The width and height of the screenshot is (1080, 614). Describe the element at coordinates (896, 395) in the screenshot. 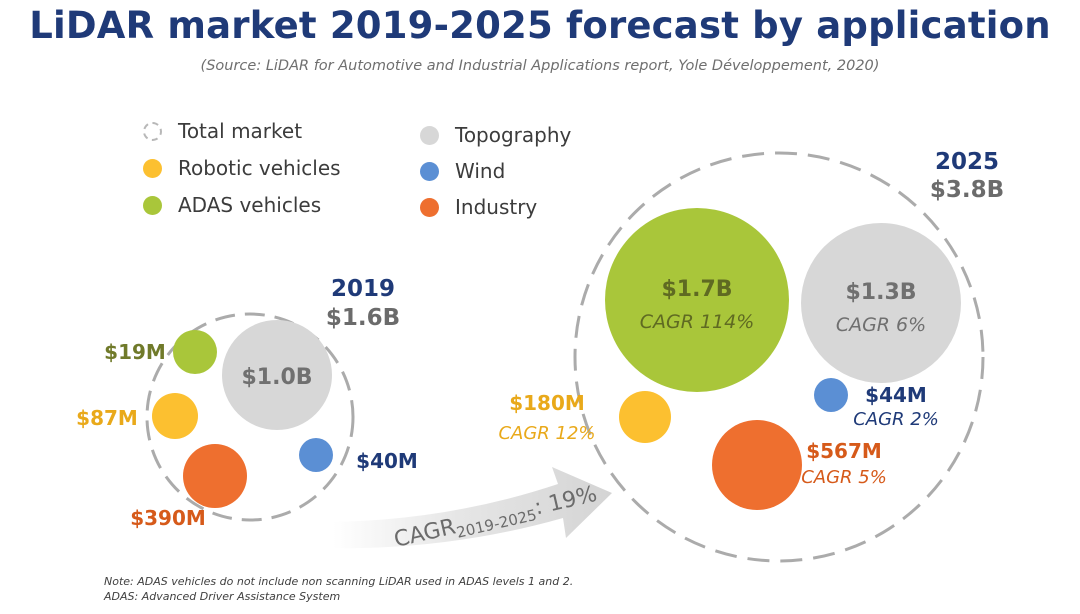

I see `value-label-wind-2025: $44M` at that location.